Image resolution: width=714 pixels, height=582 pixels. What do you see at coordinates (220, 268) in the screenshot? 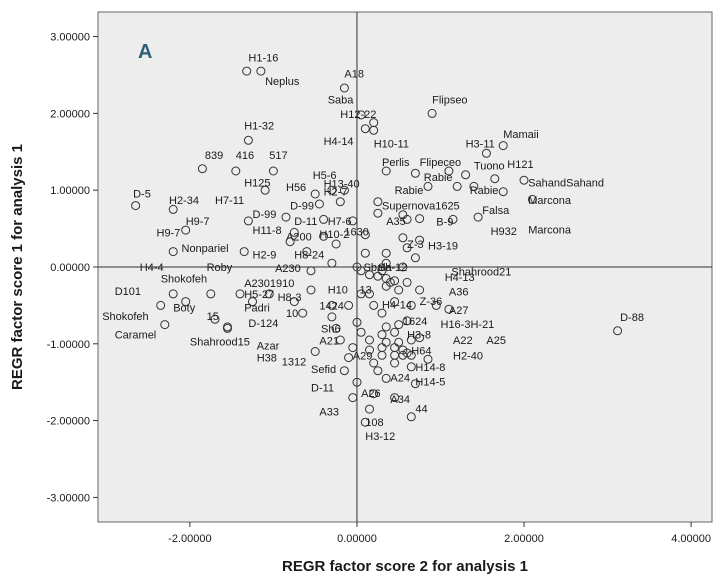
I see `point-label: Roby` at bounding box center [220, 268].